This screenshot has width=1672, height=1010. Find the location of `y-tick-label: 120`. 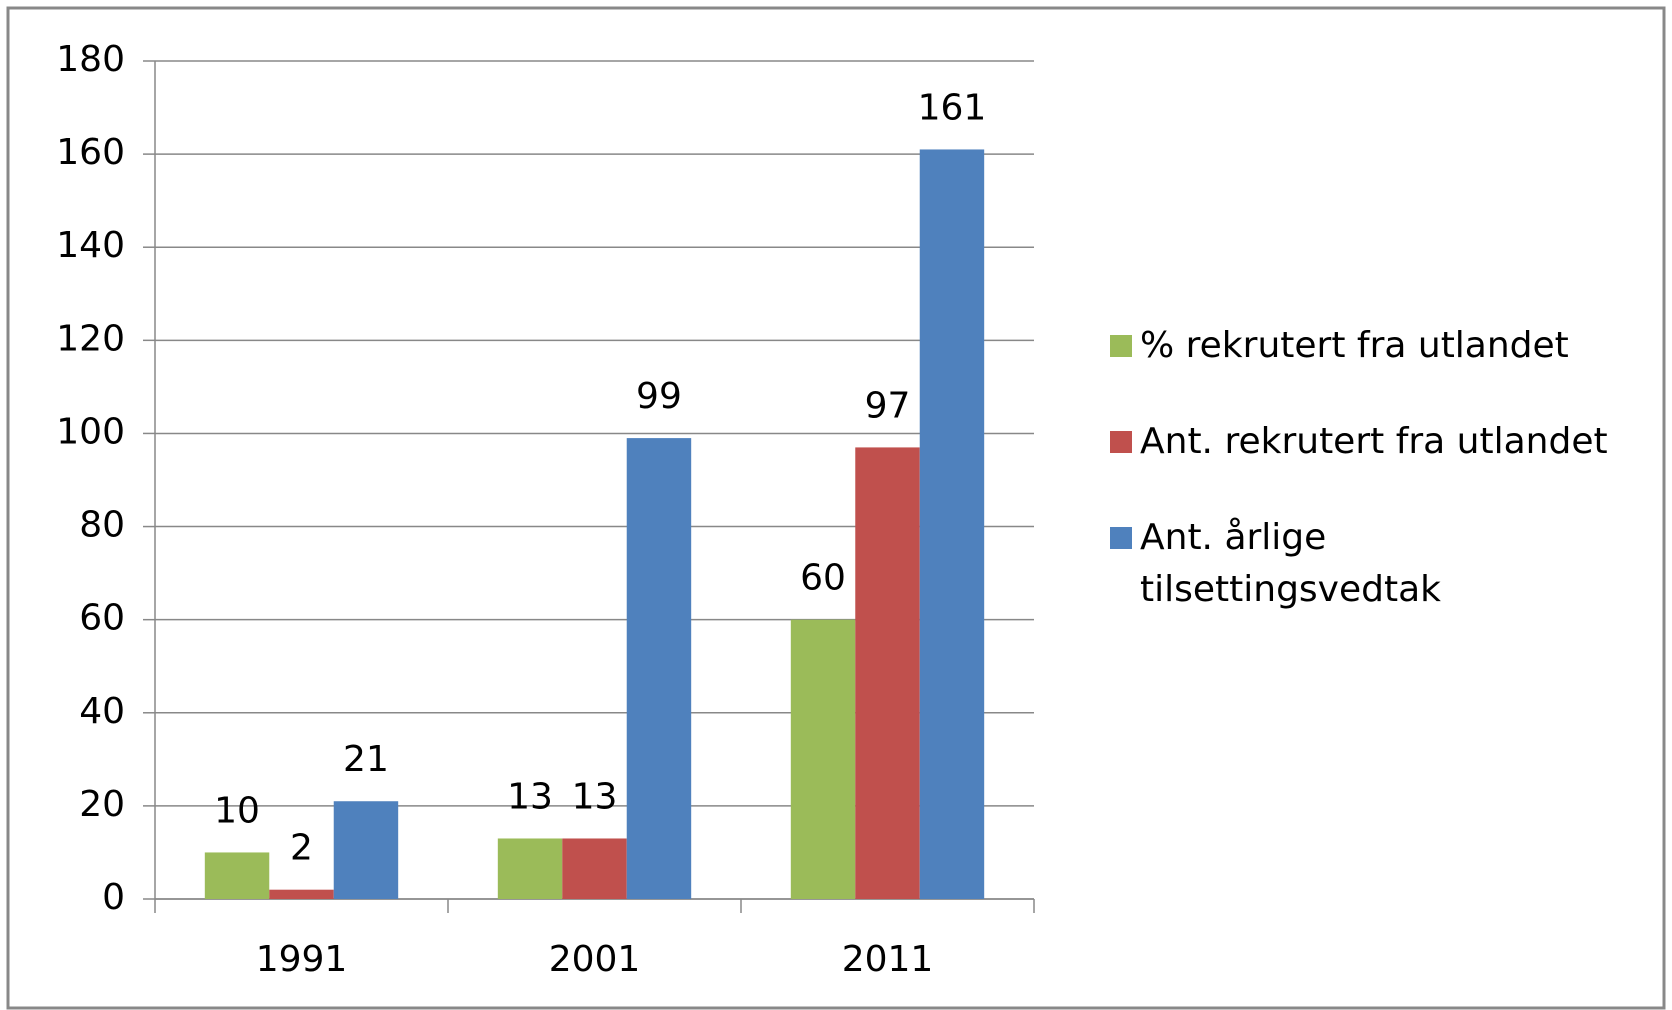

y-tick-label: 120 is located at coordinates (90, 338).